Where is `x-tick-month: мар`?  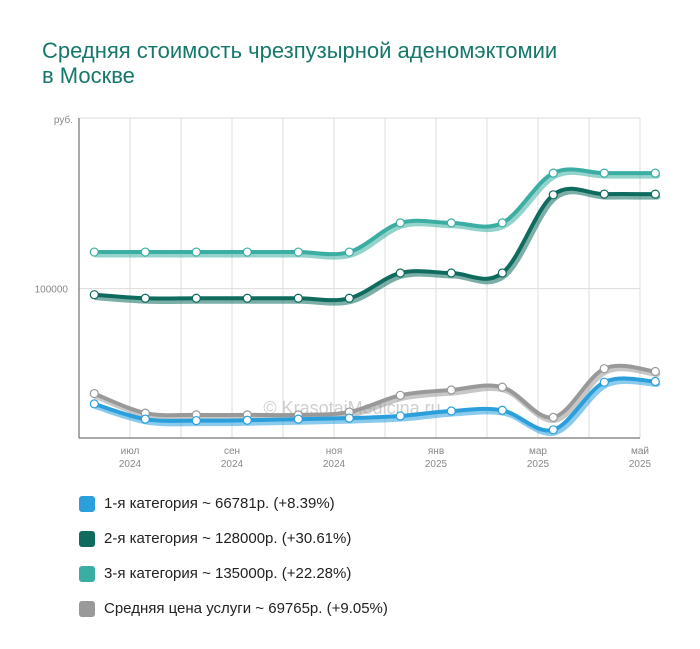 x-tick-month: мар is located at coordinates (538, 451).